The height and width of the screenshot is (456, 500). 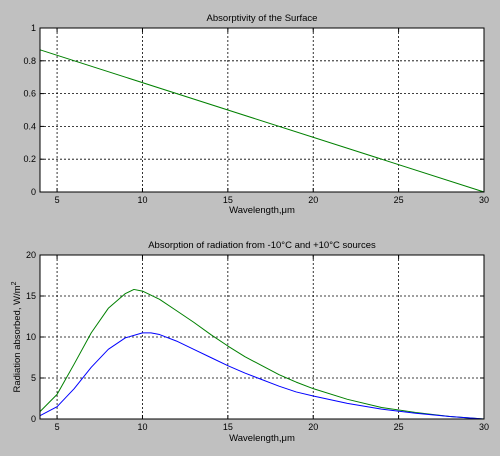 I want to click on y-tick-labels: 0 5 10 15 20, so click(x=31, y=337).